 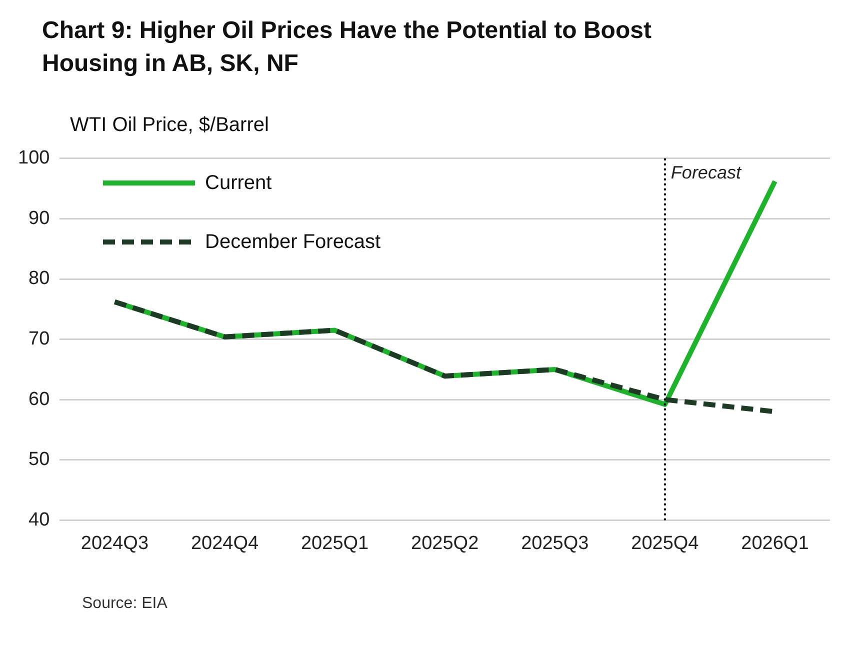 I want to click on y-tick-label: 60, so click(x=39, y=399).